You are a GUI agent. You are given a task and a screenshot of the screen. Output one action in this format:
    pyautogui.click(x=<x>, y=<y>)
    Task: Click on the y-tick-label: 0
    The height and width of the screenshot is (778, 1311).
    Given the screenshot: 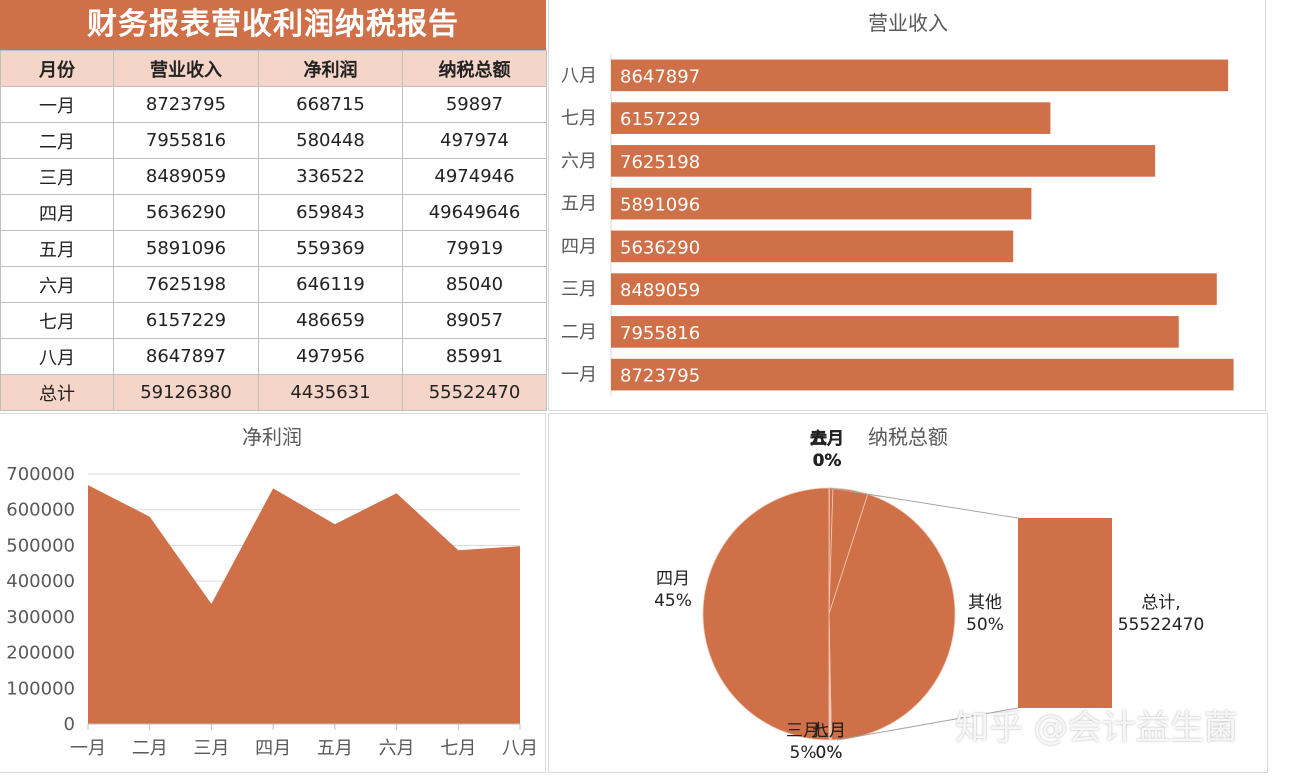 What is the action you would take?
    pyautogui.click(x=69, y=724)
    